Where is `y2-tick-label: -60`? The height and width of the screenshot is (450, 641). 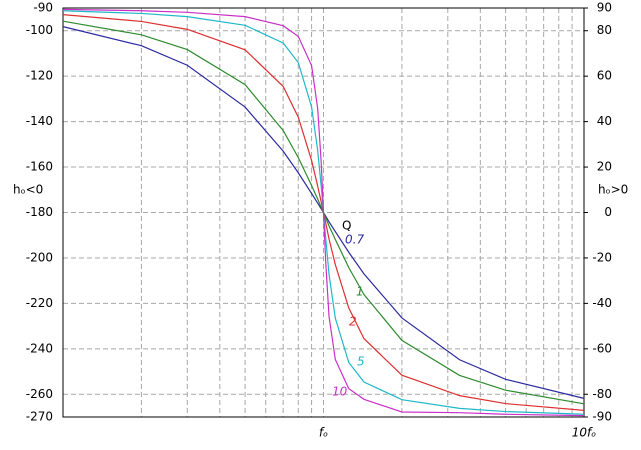
y2-tick-label: -60 is located at coordinates (602, 348).